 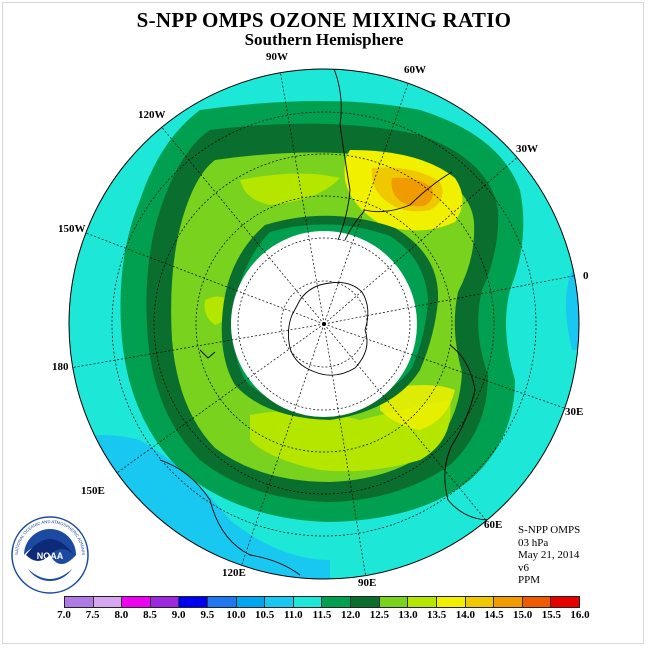 I want to click on color-bar-tick-label: 8.5, so click(x=150, y=615).